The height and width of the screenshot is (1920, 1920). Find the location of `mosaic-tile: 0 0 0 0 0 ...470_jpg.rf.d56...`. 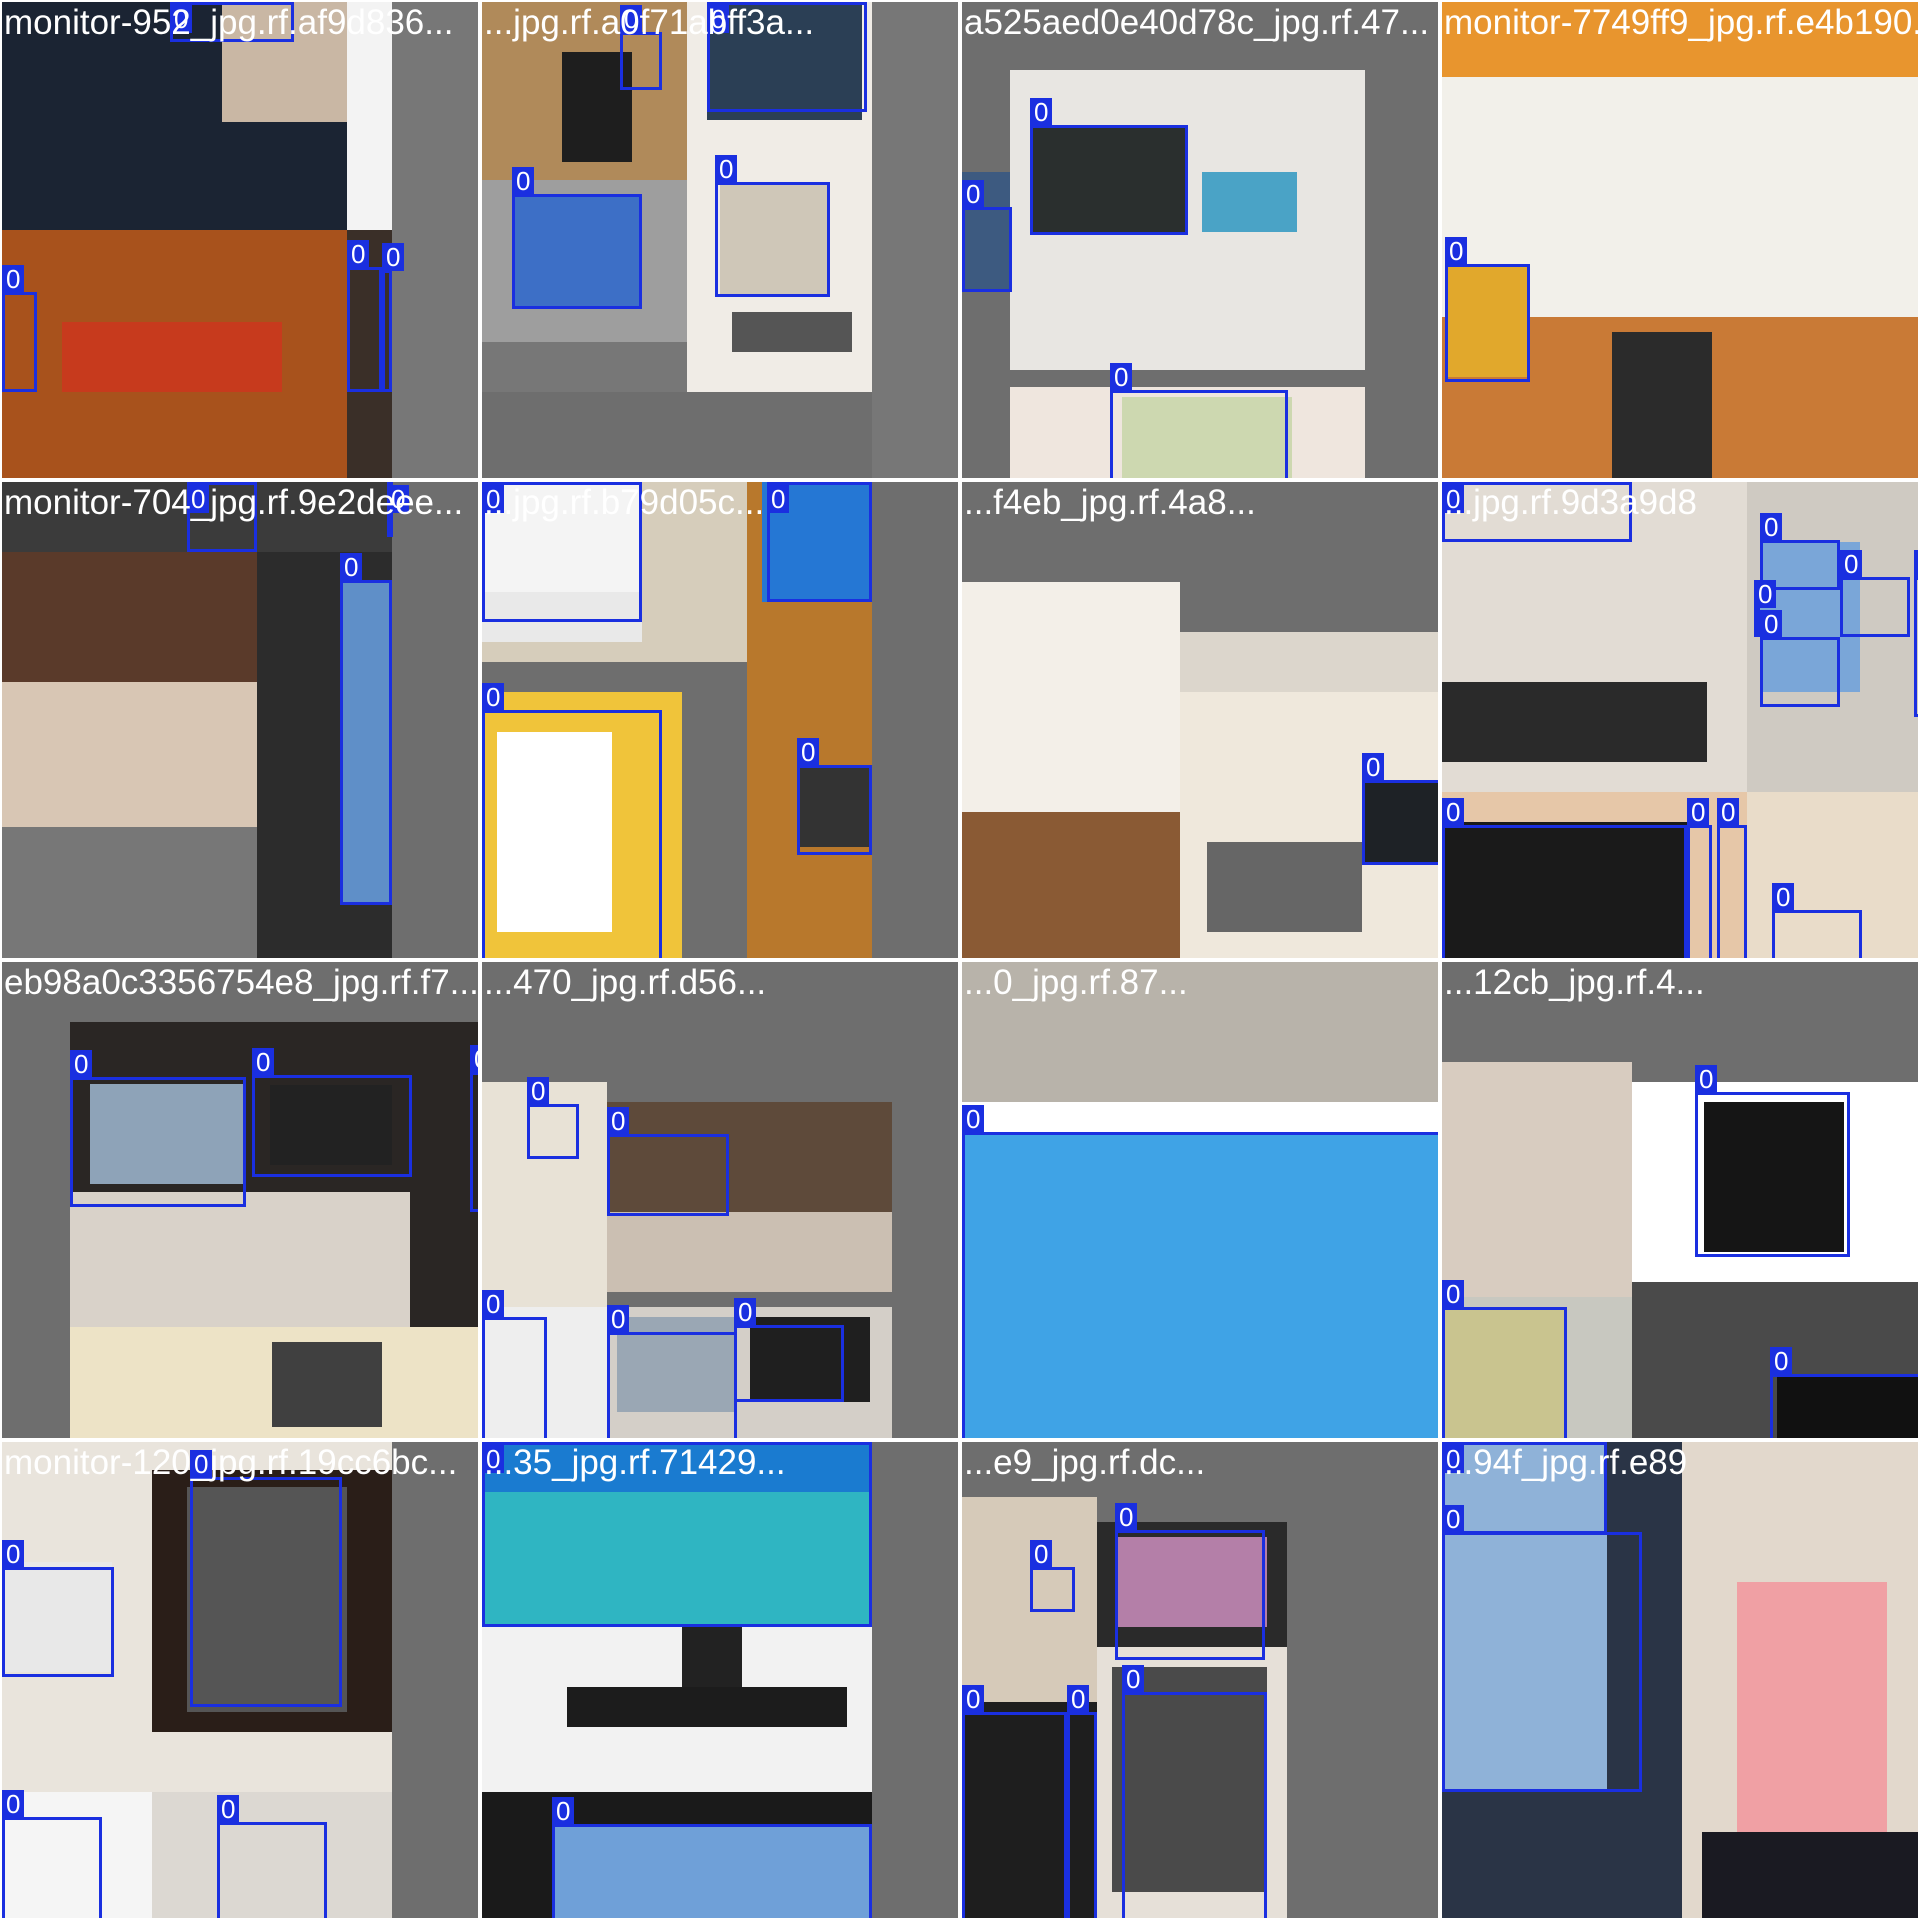

mosaic-tile: 0 0 0 0 0 ...470_jpg.rf.d56... is located at coordinates (720, 1200).